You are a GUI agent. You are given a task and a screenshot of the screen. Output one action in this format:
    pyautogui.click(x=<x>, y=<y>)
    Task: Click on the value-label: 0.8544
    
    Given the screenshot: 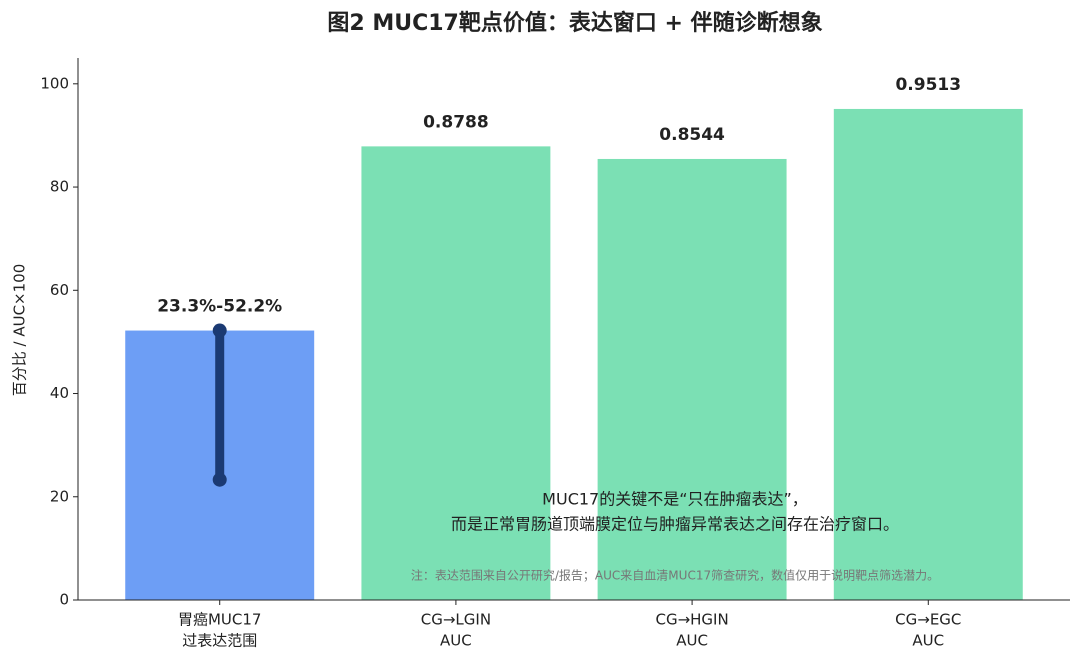 What is the action you would take?
    pyautogui.click(x=692, y=135)
    